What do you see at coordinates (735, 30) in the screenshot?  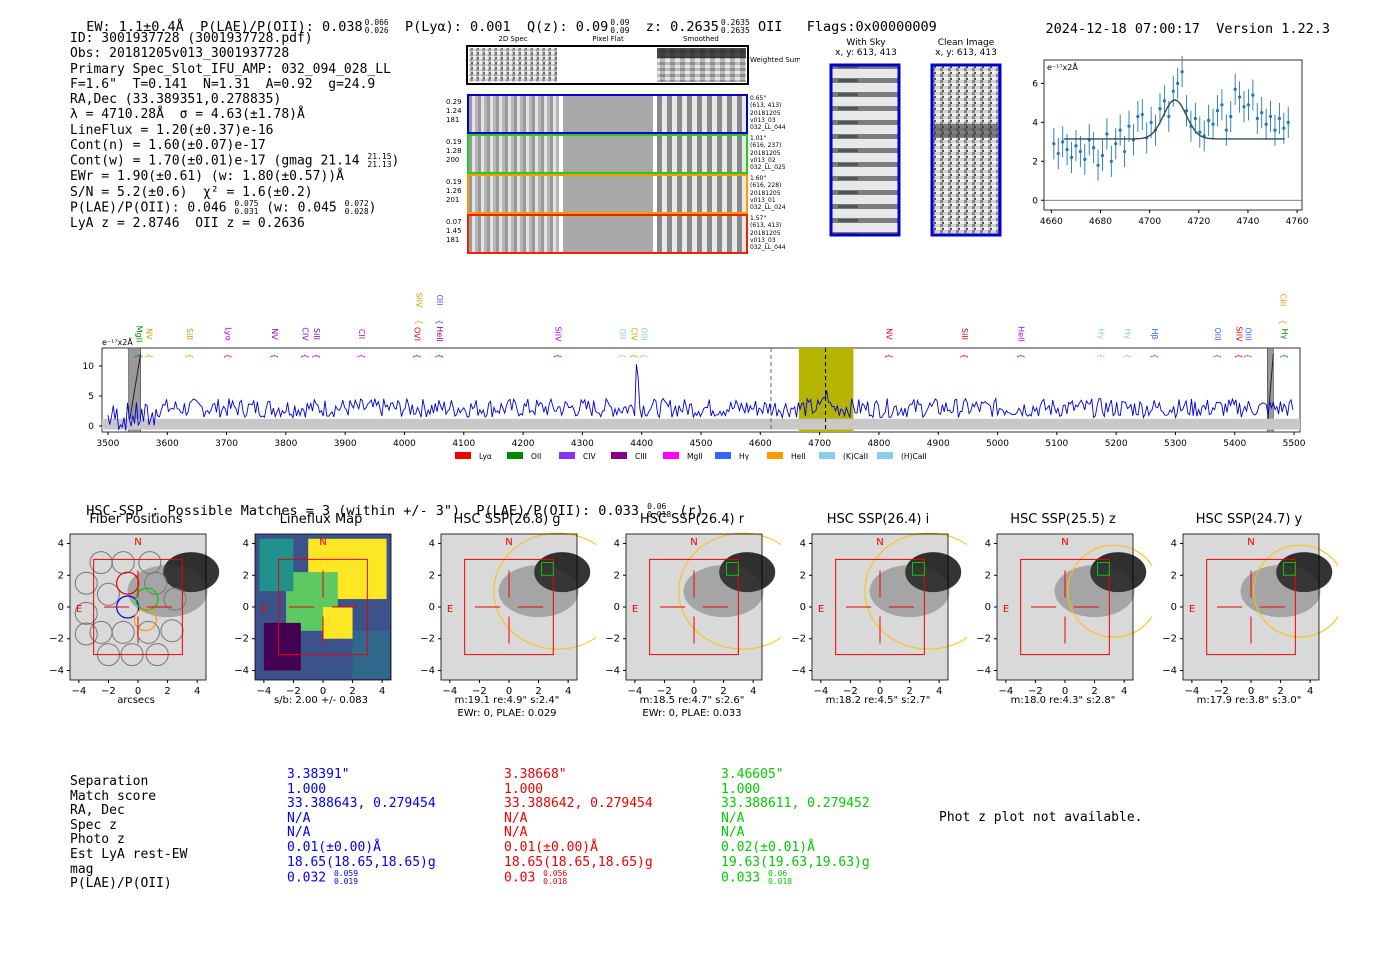 I see `header-z-lo: 0.2635` at bounding box center [735, 30].